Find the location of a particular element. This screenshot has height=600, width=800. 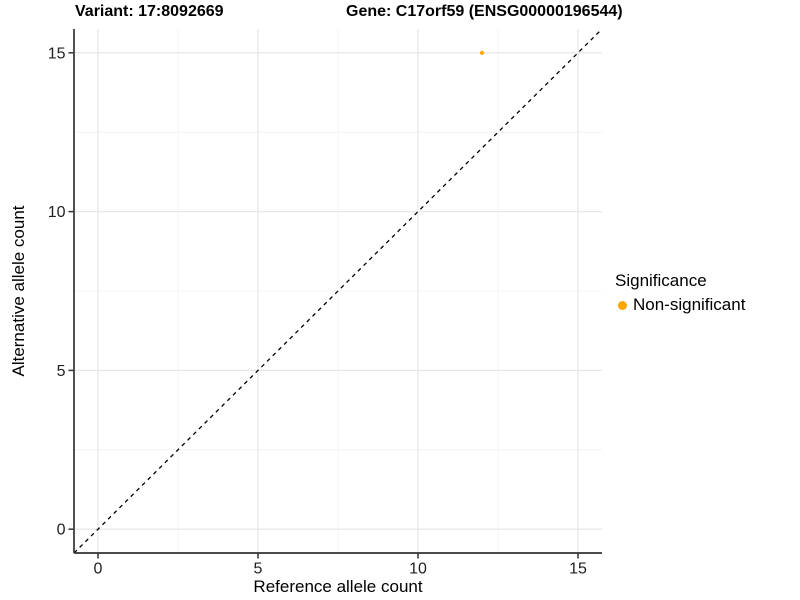

y-tick-label: 0 is located at coordinates (61, 530).